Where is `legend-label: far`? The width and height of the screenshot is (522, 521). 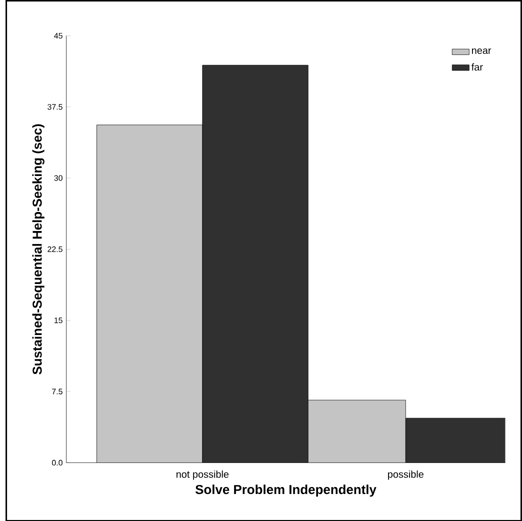 legend-label: far is located at coordinates (477, 66).